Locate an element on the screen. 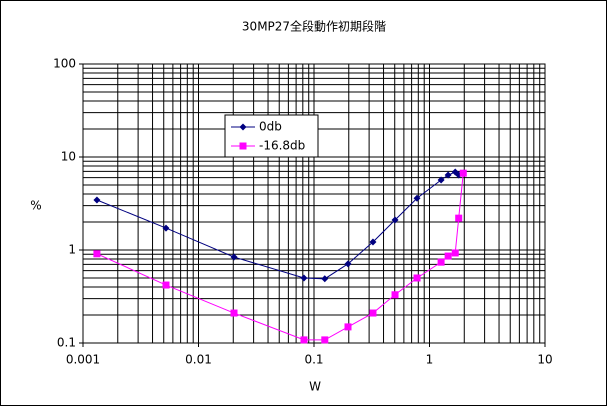 This screenshot has width=607, height=406. y-tick-label: 1 is located at coordinates (72, 250).